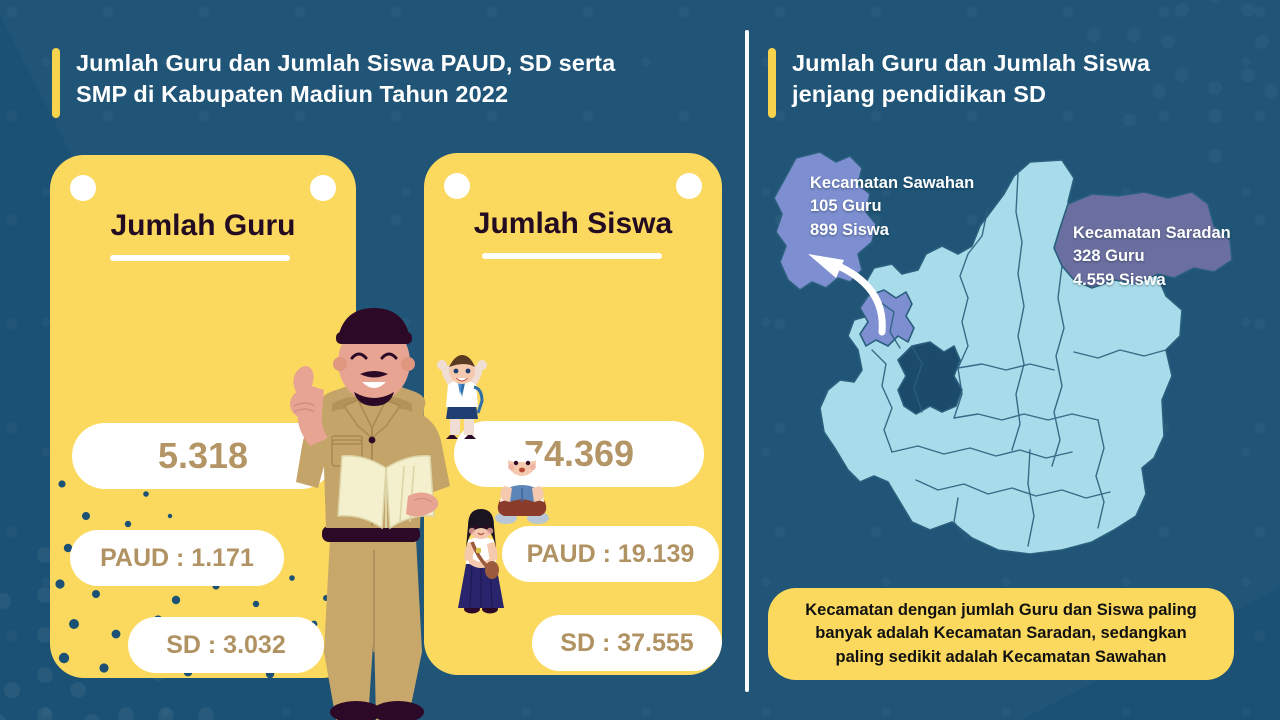 Image resolution: width=1280 pixels, height=720 pixels. What do you see at coordinates (971, 63) in the screenshot?
I see `right-title-line-1: Jumlah Guru dan Jumlah Siswa` at bounding box center [971, 63].